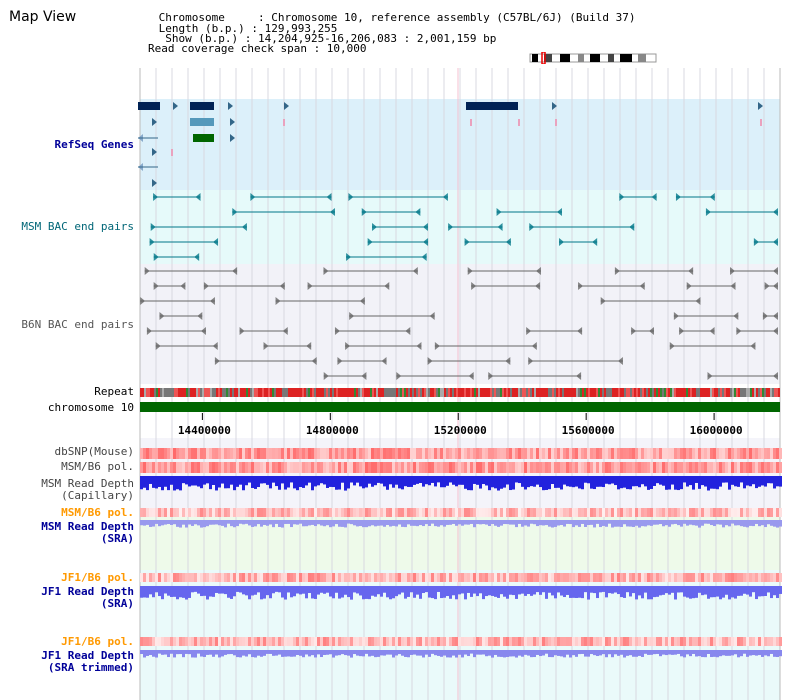 Image resolution: width=800 pixels, height=700 pixels. I want to click on chromosome-ideogram, so click(594, 58).